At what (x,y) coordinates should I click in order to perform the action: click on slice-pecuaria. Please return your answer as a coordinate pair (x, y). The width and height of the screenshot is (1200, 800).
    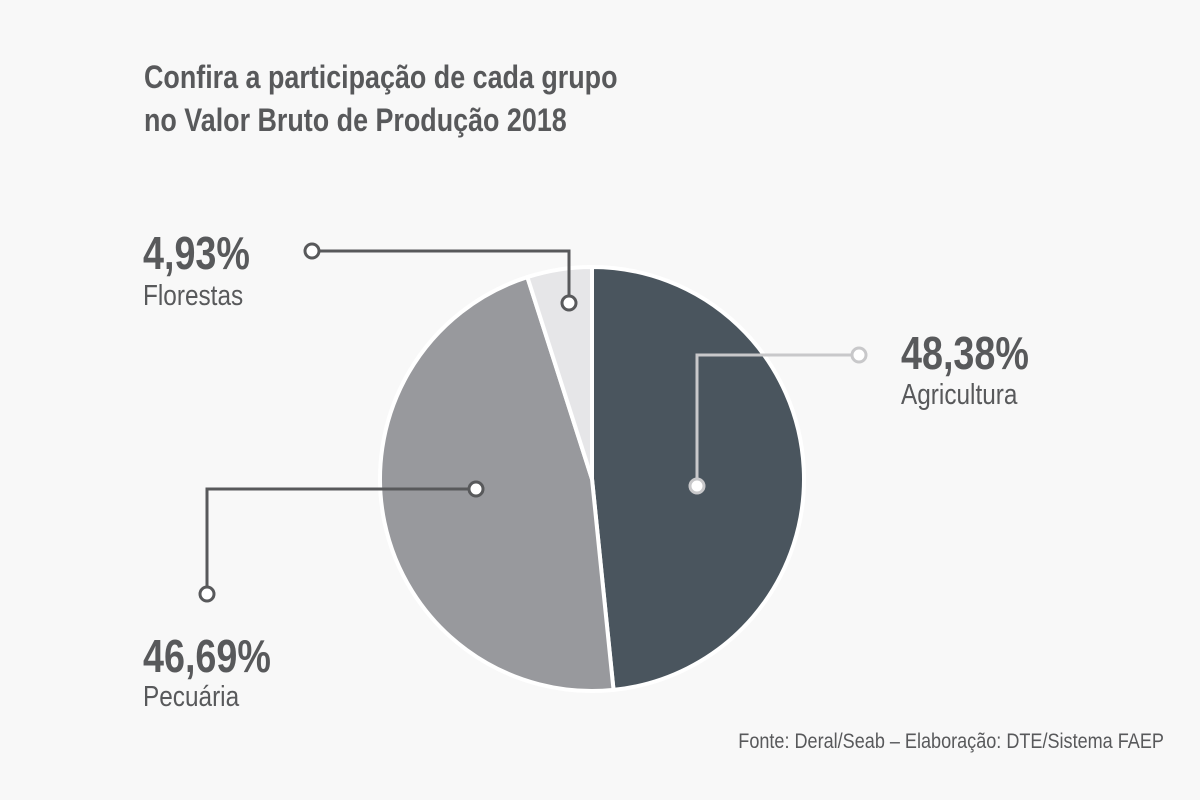
    Looking at the image, I should click on (497, 484).